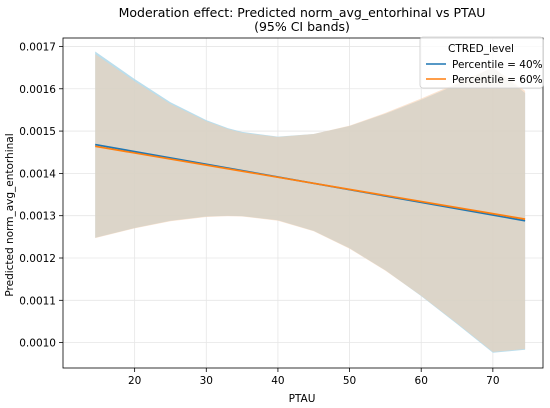 The width and height of the screenshot is (550, 408). I want to click on legend-label-40: Percentile = 40%, so click(497, 65).